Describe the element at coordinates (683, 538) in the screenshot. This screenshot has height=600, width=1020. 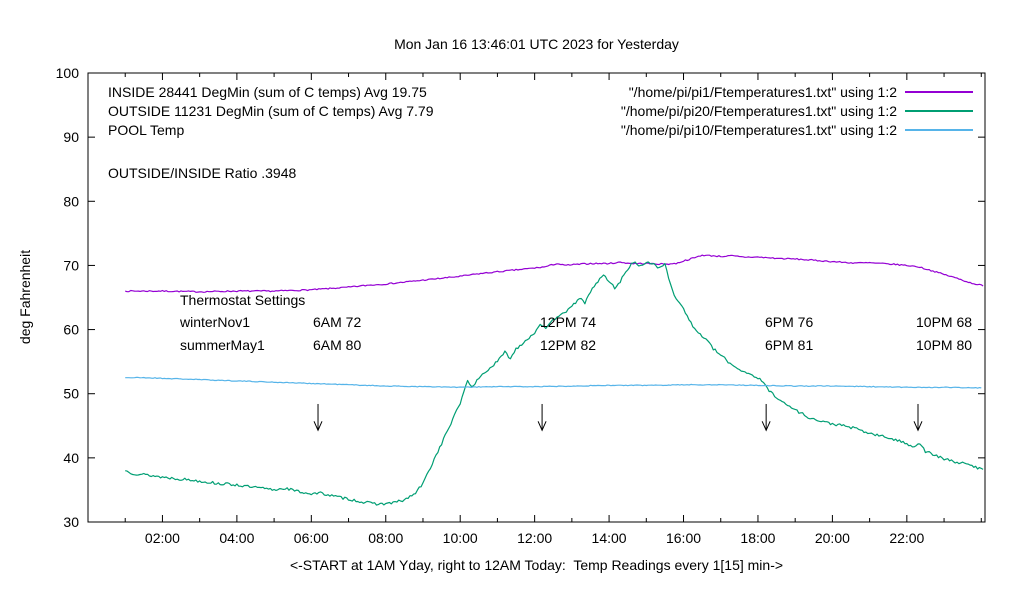
I see `x-tick-label: 16:00` at that location.